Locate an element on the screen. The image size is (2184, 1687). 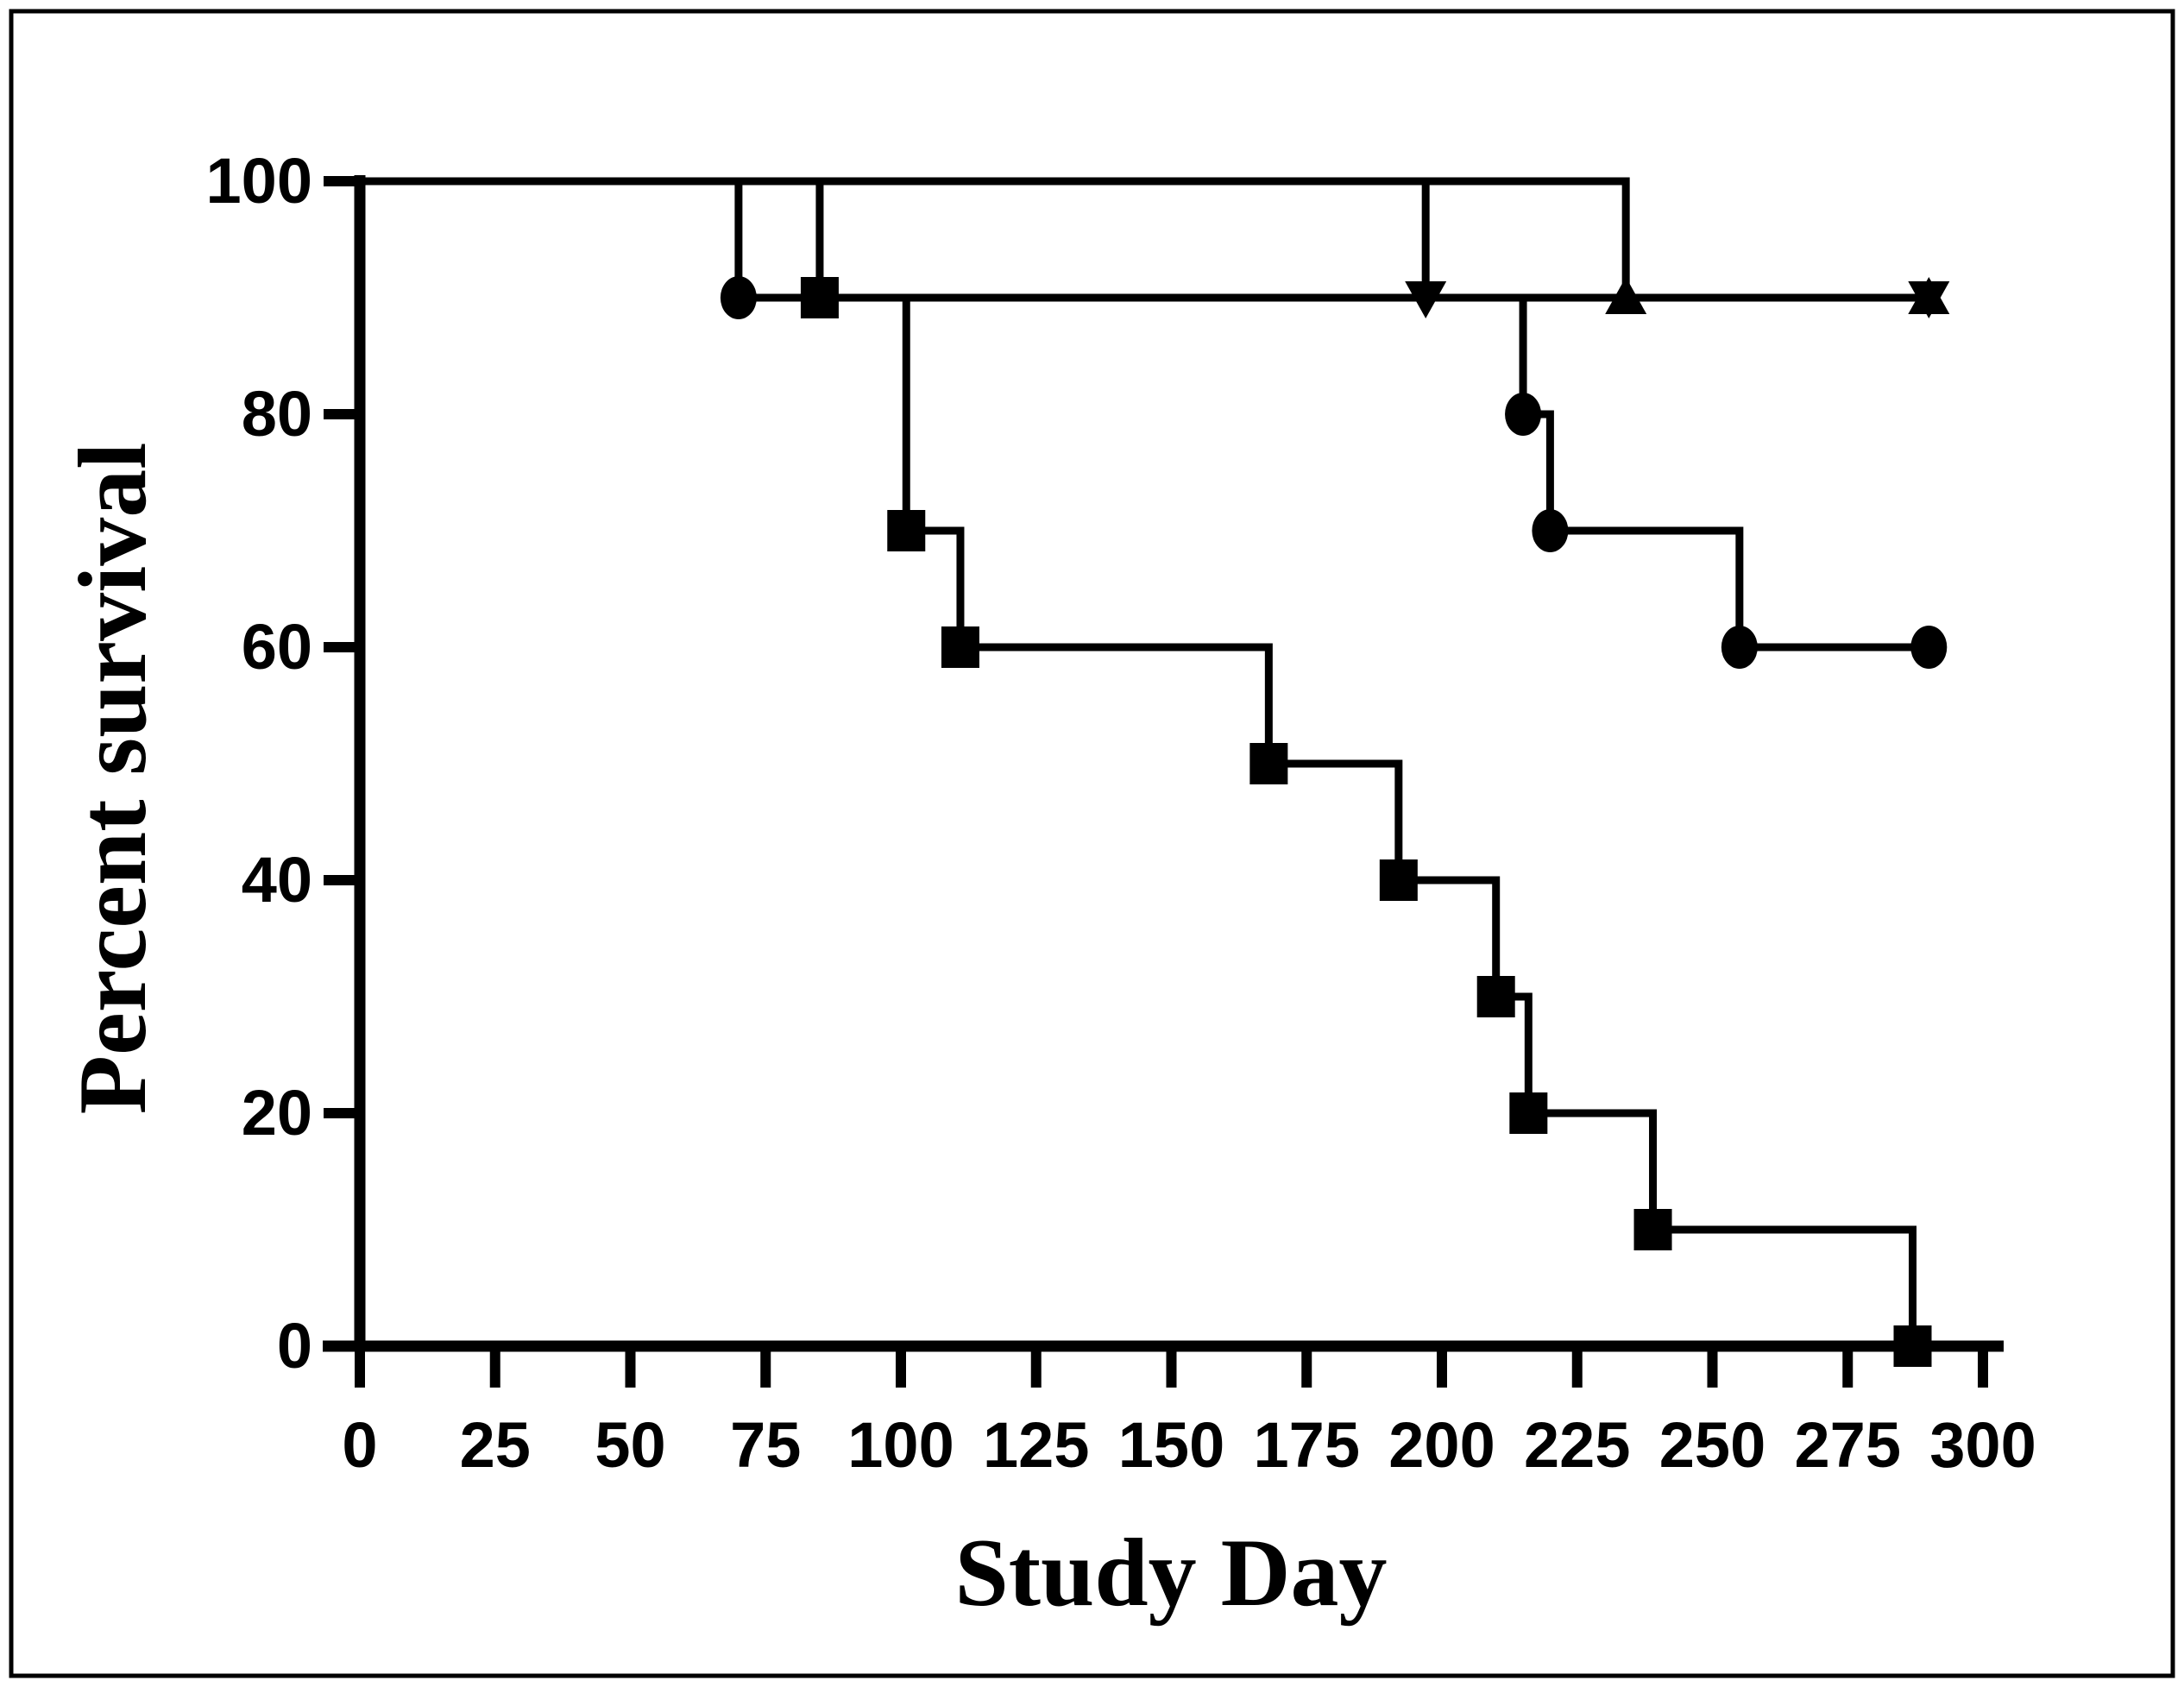
x-tick-label: 75 is located at coordinates (766, 1445).